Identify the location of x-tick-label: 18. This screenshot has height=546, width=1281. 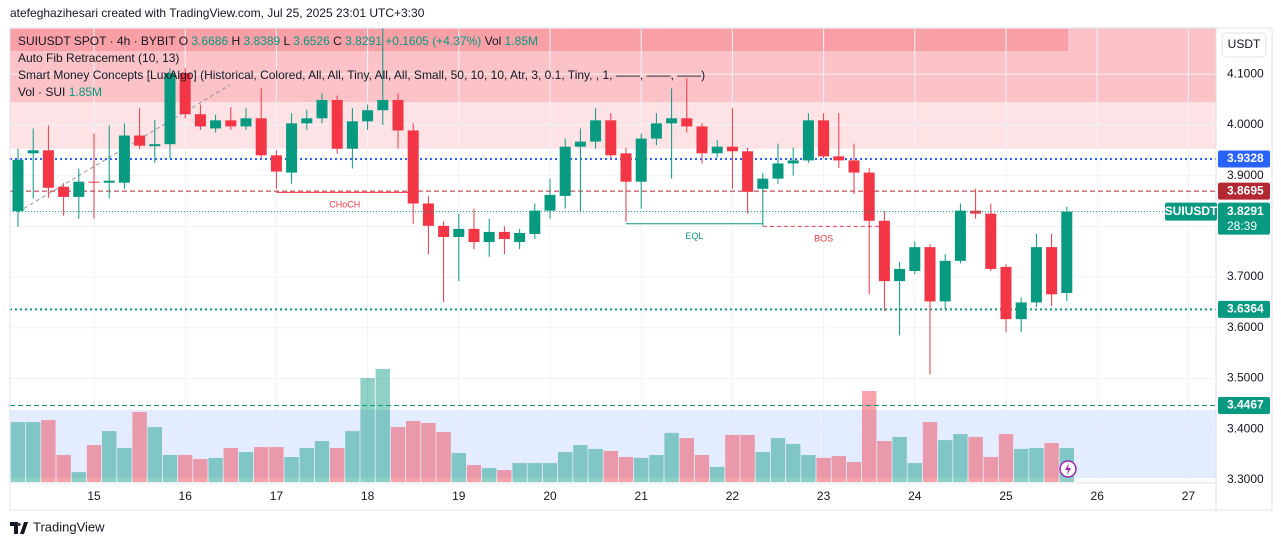
(368, 496).